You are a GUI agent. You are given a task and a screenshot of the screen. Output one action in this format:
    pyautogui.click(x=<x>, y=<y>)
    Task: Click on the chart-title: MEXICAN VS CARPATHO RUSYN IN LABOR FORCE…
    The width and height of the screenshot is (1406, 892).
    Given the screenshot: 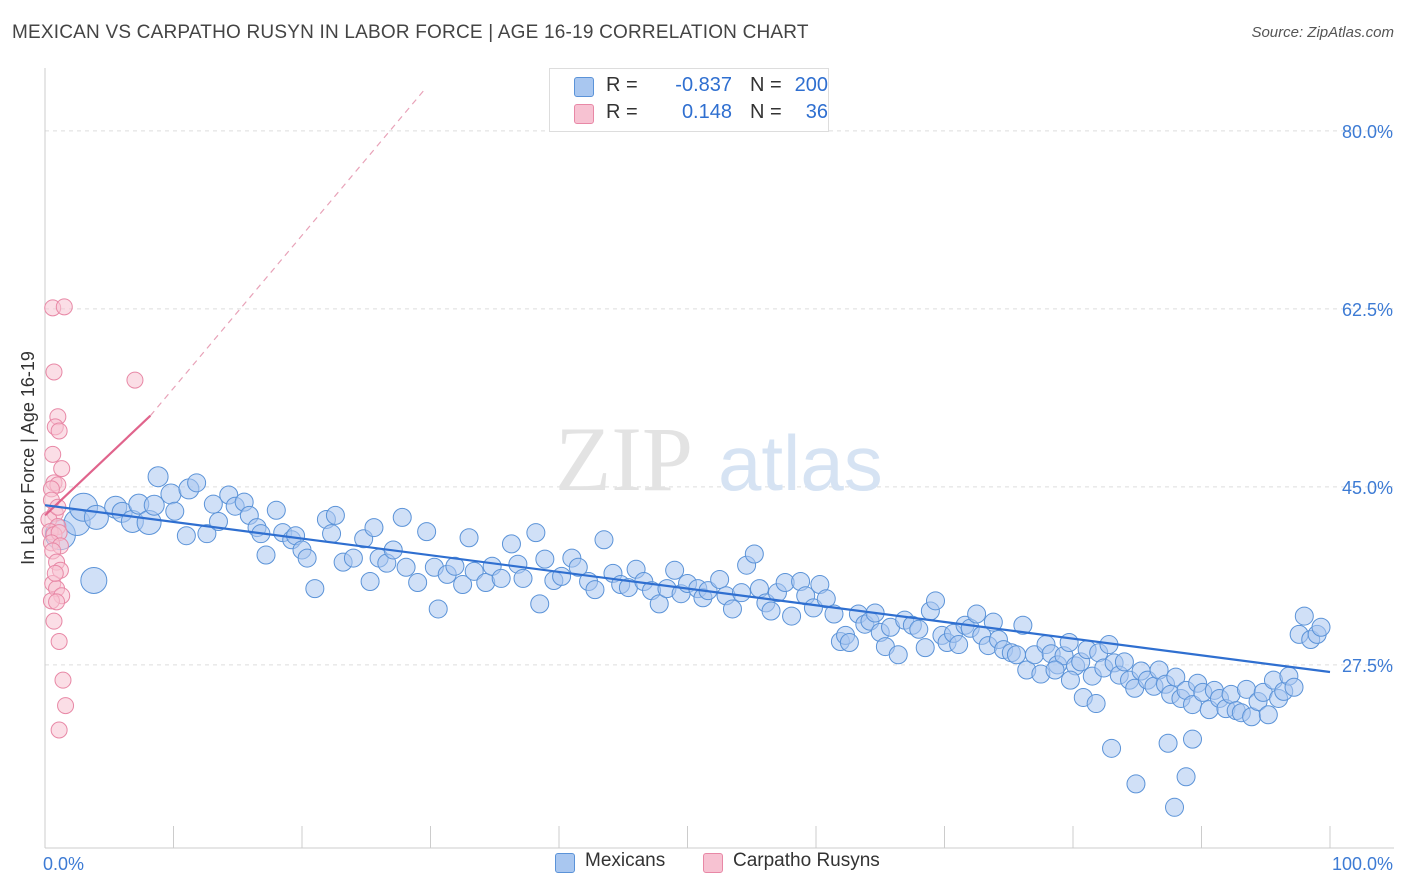 What is the action you would take?
    pyautogui.click(x=410, y=32)
    